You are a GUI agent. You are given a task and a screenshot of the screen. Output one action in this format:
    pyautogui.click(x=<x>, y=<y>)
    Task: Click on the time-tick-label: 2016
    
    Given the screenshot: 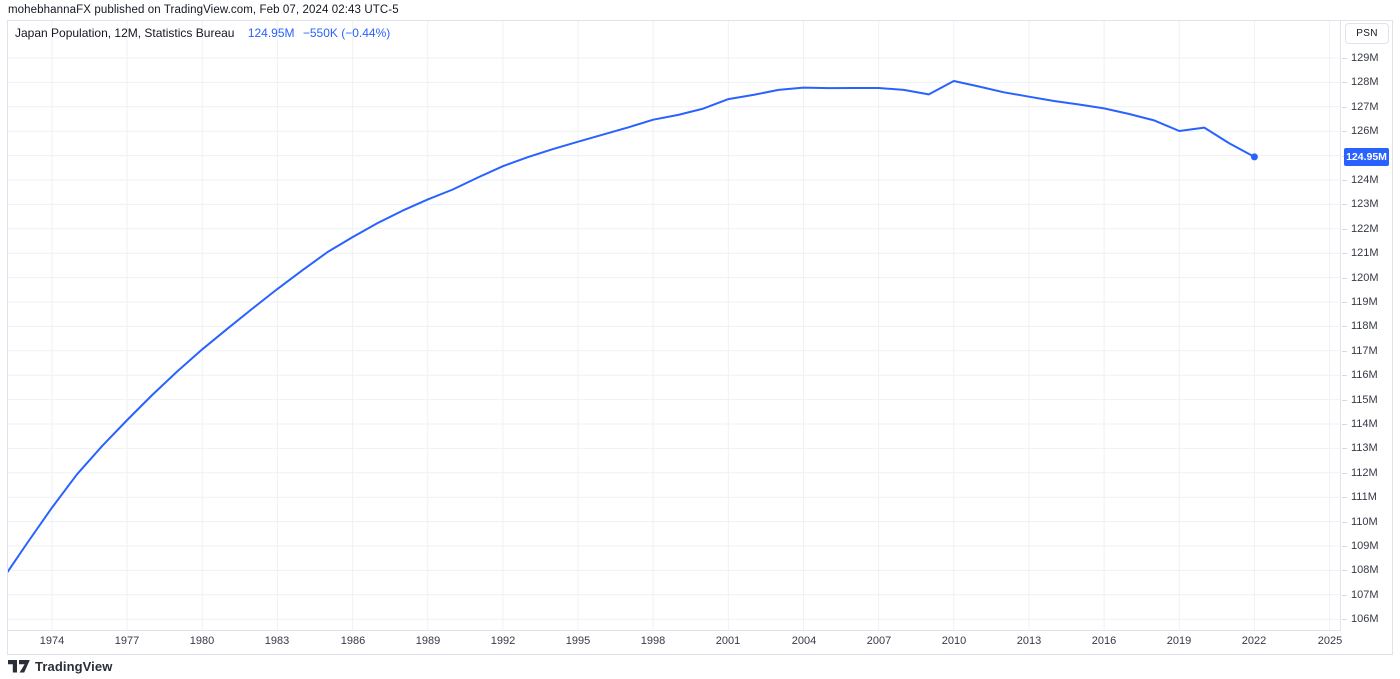 What is the action you would take?
    pyautogui.click(x=1104, y=641)
    